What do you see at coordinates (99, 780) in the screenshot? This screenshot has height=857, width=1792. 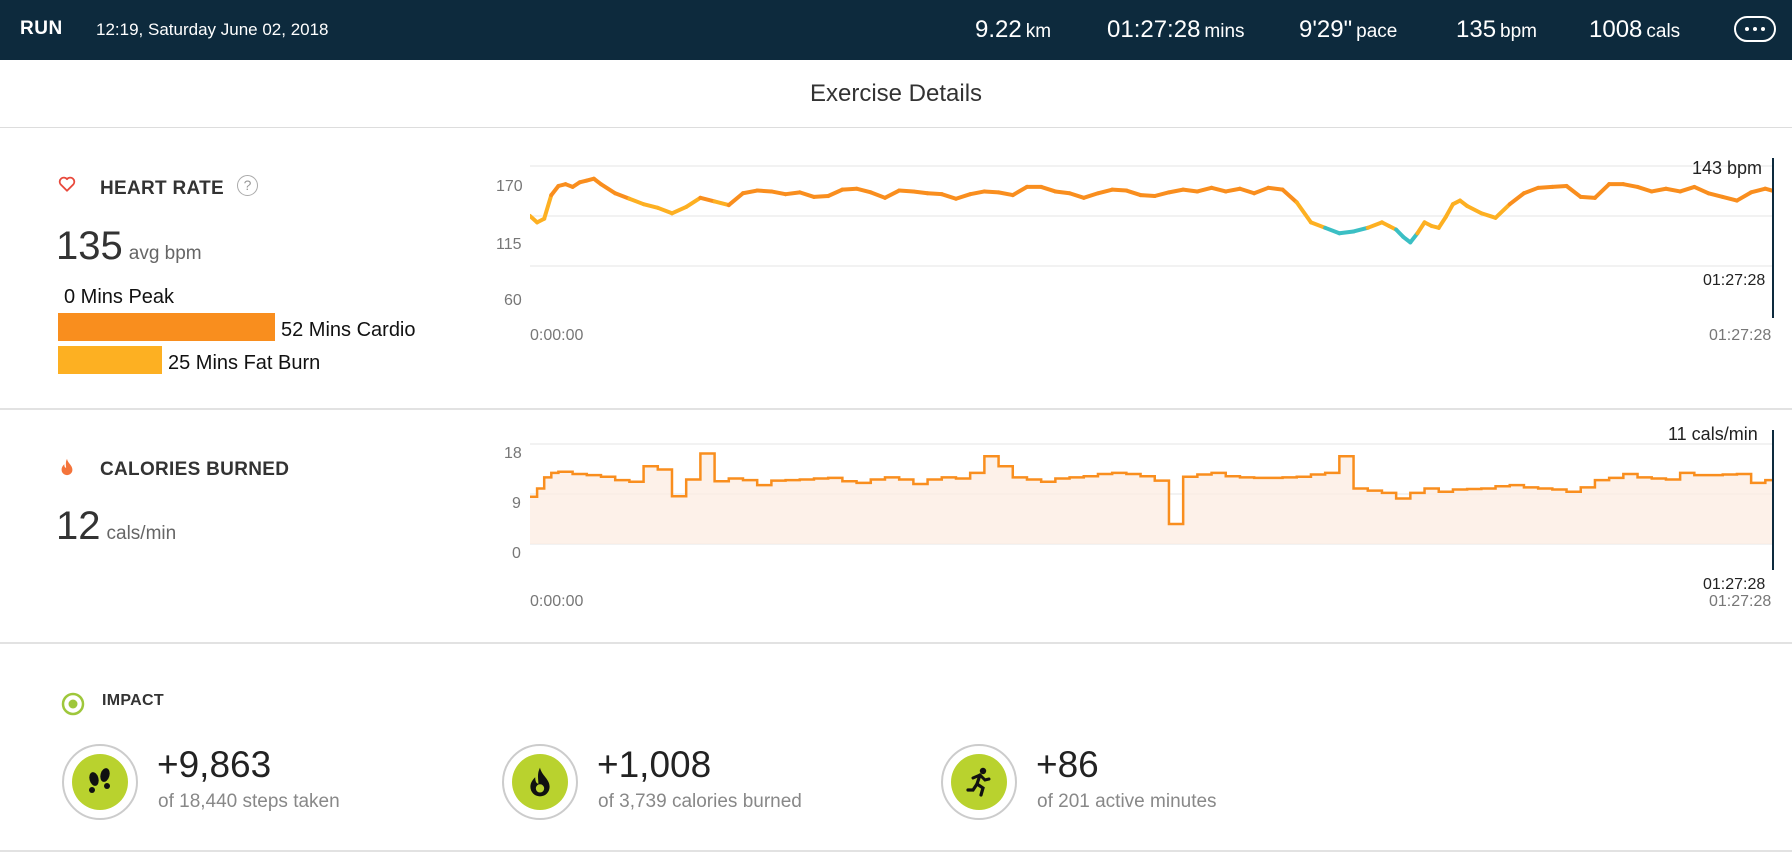 I see `footprints-icon` at bounding box center [99, 780].